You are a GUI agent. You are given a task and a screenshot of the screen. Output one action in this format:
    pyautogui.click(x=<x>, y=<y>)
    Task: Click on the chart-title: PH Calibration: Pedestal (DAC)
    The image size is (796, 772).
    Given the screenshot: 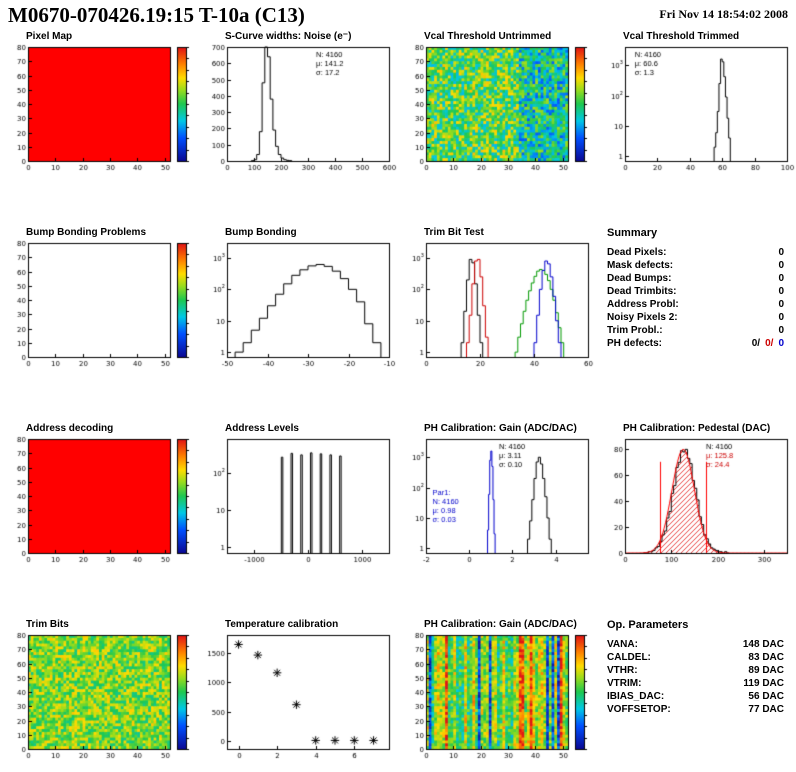 What is the action you would take?
    pyautogui.click(x=697, y=428)
    